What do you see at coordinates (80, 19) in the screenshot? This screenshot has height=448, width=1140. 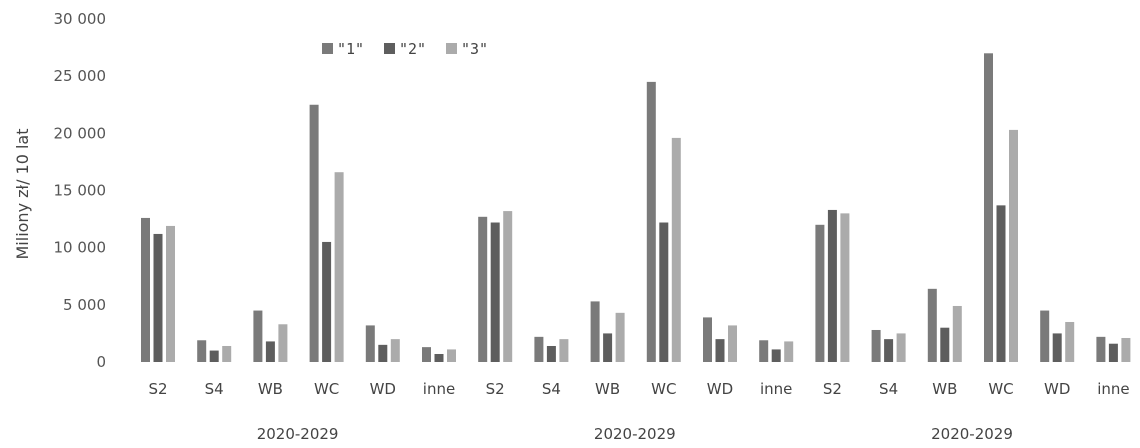 I see `y-tick-label: 30 000` at bounding box center [80, 19].